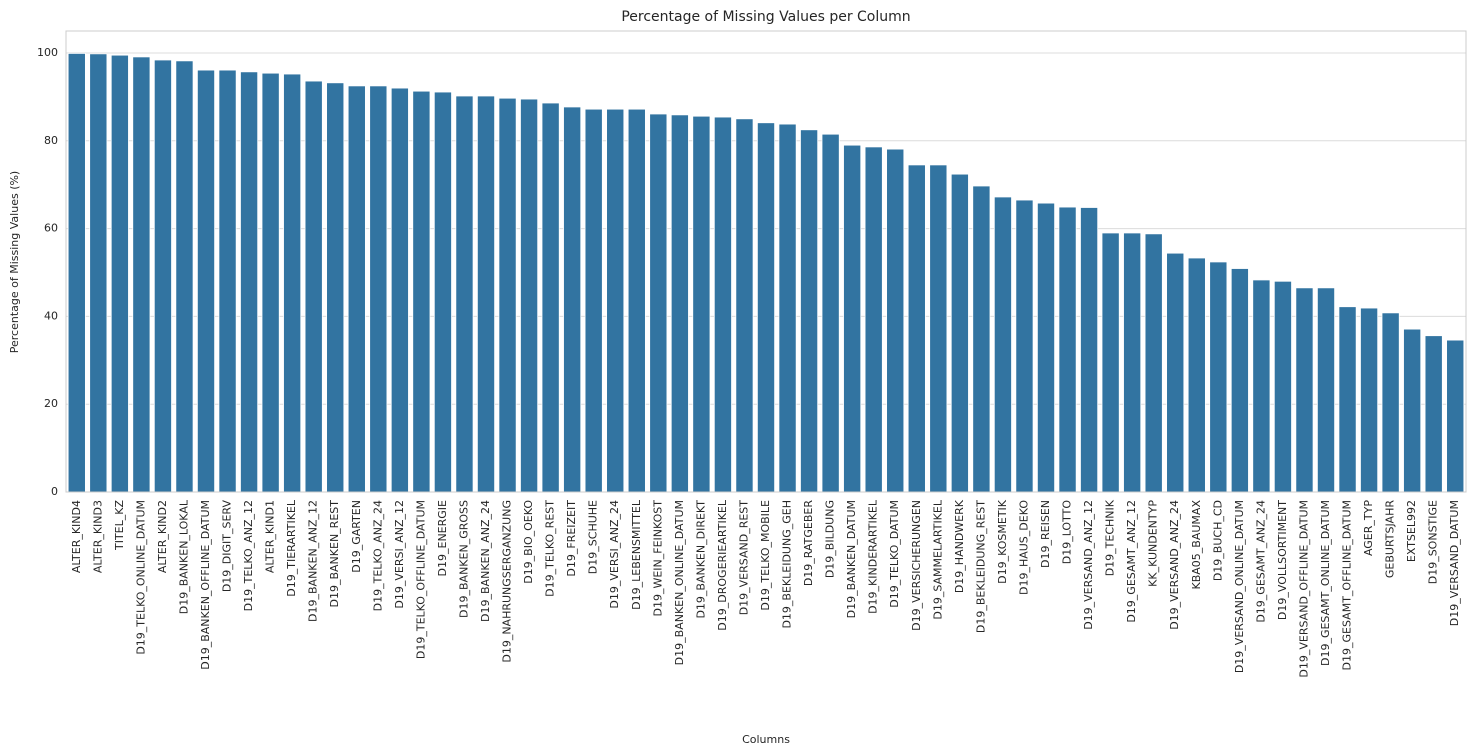 Image resolution: width=1470 pixels, height=756 pixels. What do you see at coordinates (51, 140) in the screenshot?
I see `y-tick-label: 80` at bounding box center [51, 140].